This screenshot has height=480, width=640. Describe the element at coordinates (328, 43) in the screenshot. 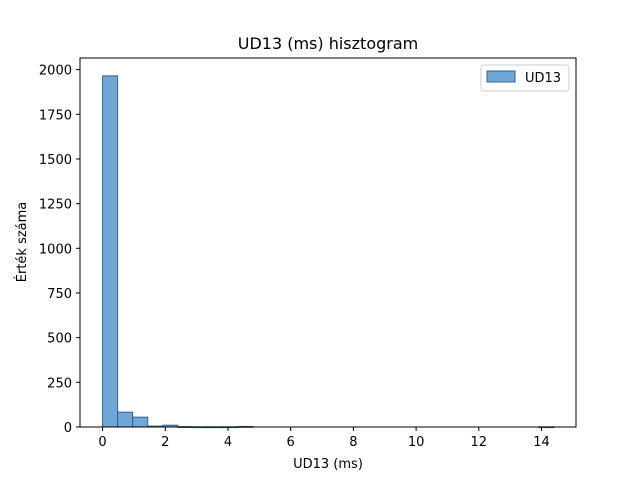

I see `chart-title: UD13 (ms) hisztogram` at that location.